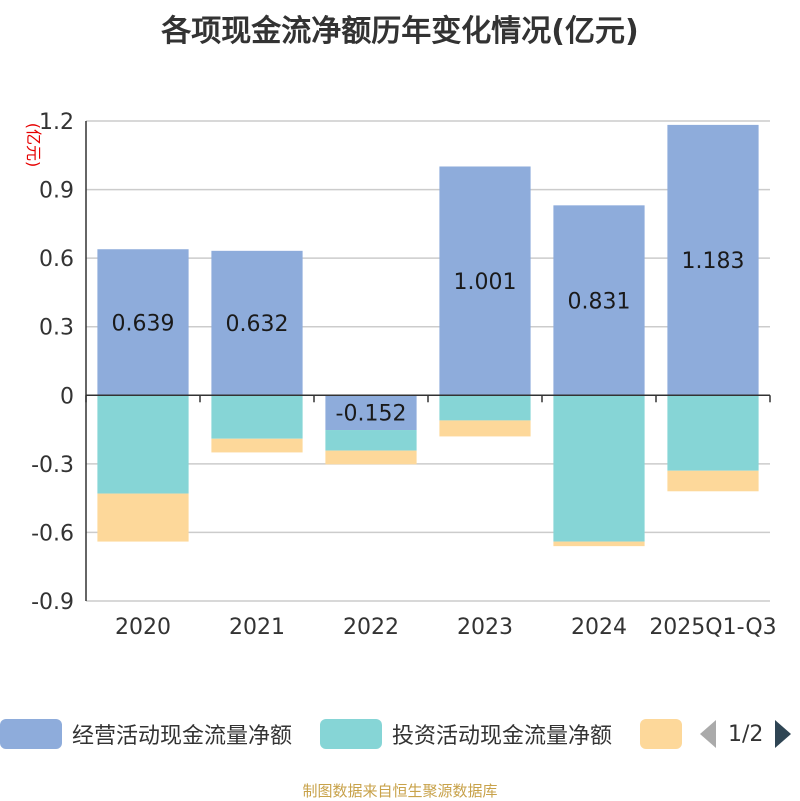 Image resolution: width=800 pixels, height=801 pixels. Describe the element at coordinates (400, 791) in the screenshot. I see `source-note: 制图数据来自恒生聚源数据库` at that location.